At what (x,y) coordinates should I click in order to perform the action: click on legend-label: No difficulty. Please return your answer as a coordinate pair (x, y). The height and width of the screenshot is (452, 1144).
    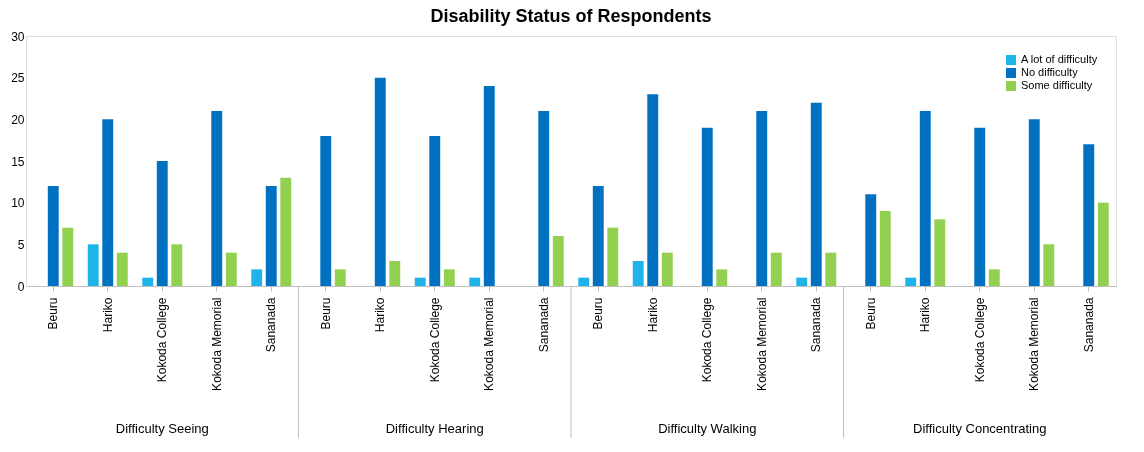
    Looking at the image, I should click on (1050, 72).